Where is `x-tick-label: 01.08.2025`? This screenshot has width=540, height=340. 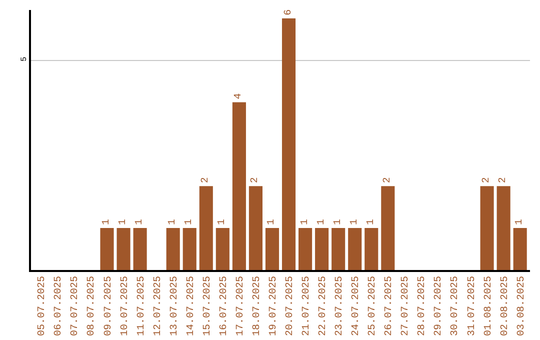 x-tick-label: 01.08.2025 is located at coordinates (488, 306).